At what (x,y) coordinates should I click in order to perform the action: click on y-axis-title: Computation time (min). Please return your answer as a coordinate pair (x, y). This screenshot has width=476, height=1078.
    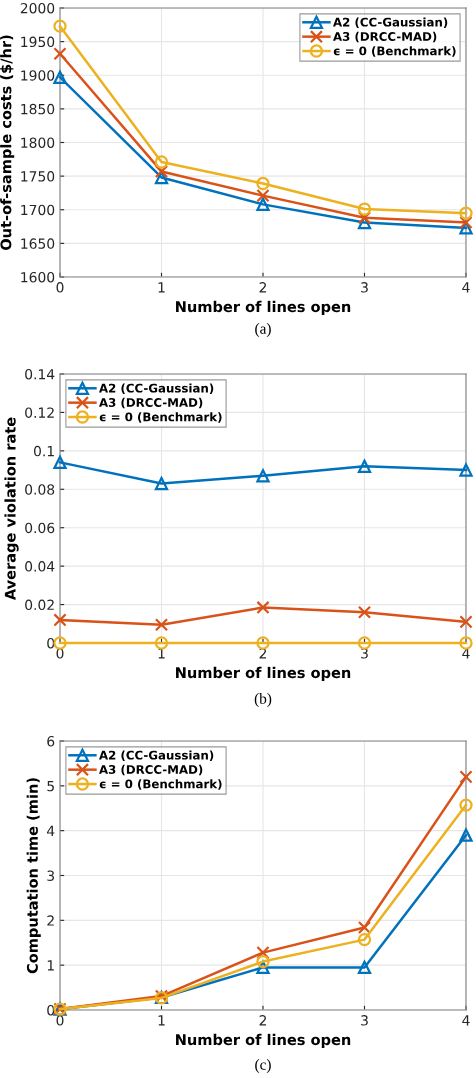
    Looking at the image, I should click on (33, 876).